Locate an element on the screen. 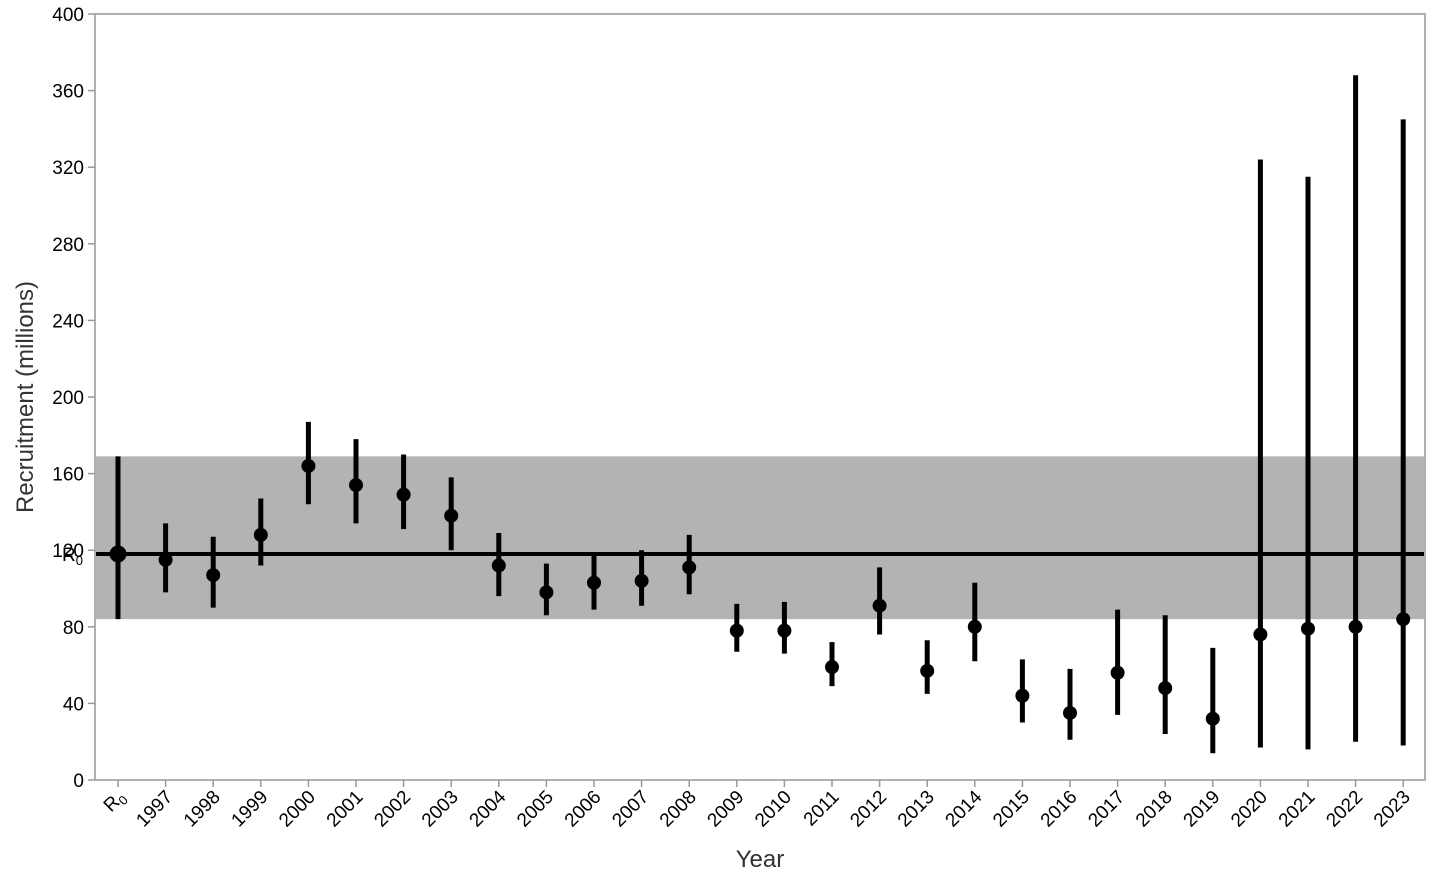 The height and width of the screenshot is (889, 1440). y-tick-label: 40 is located at coordinates (73, 704).